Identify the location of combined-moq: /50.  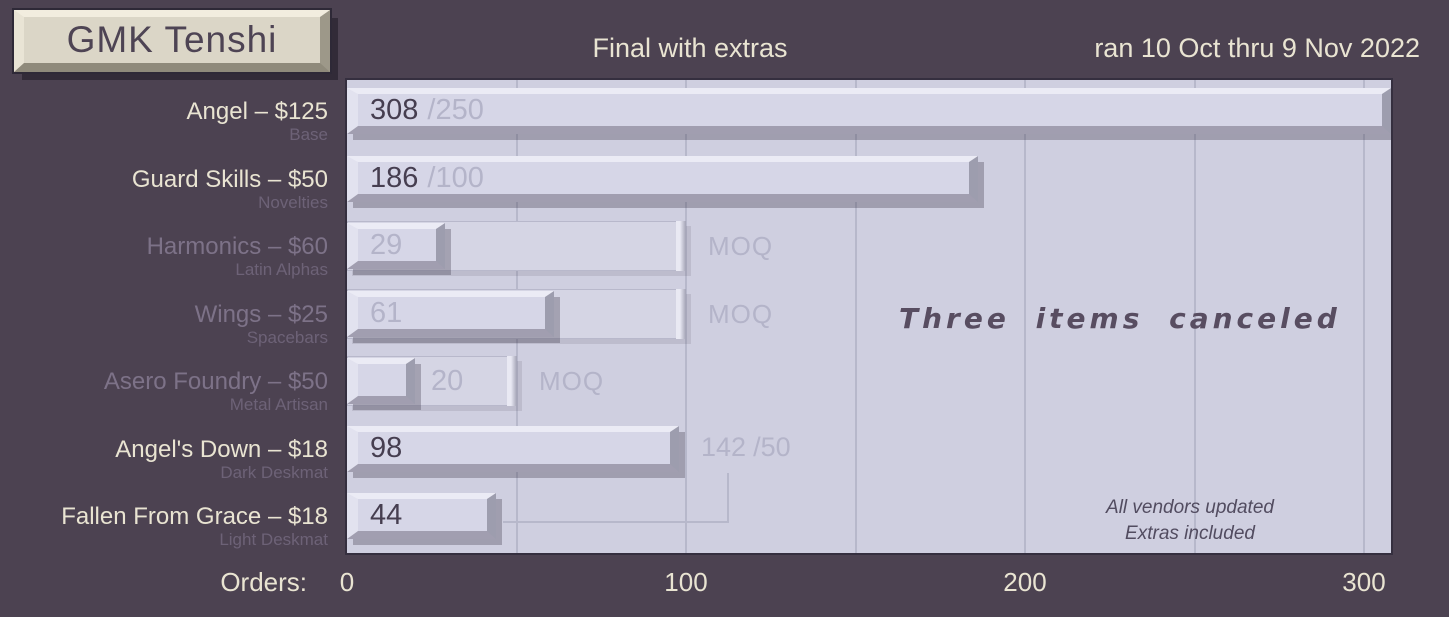
(772, 447).